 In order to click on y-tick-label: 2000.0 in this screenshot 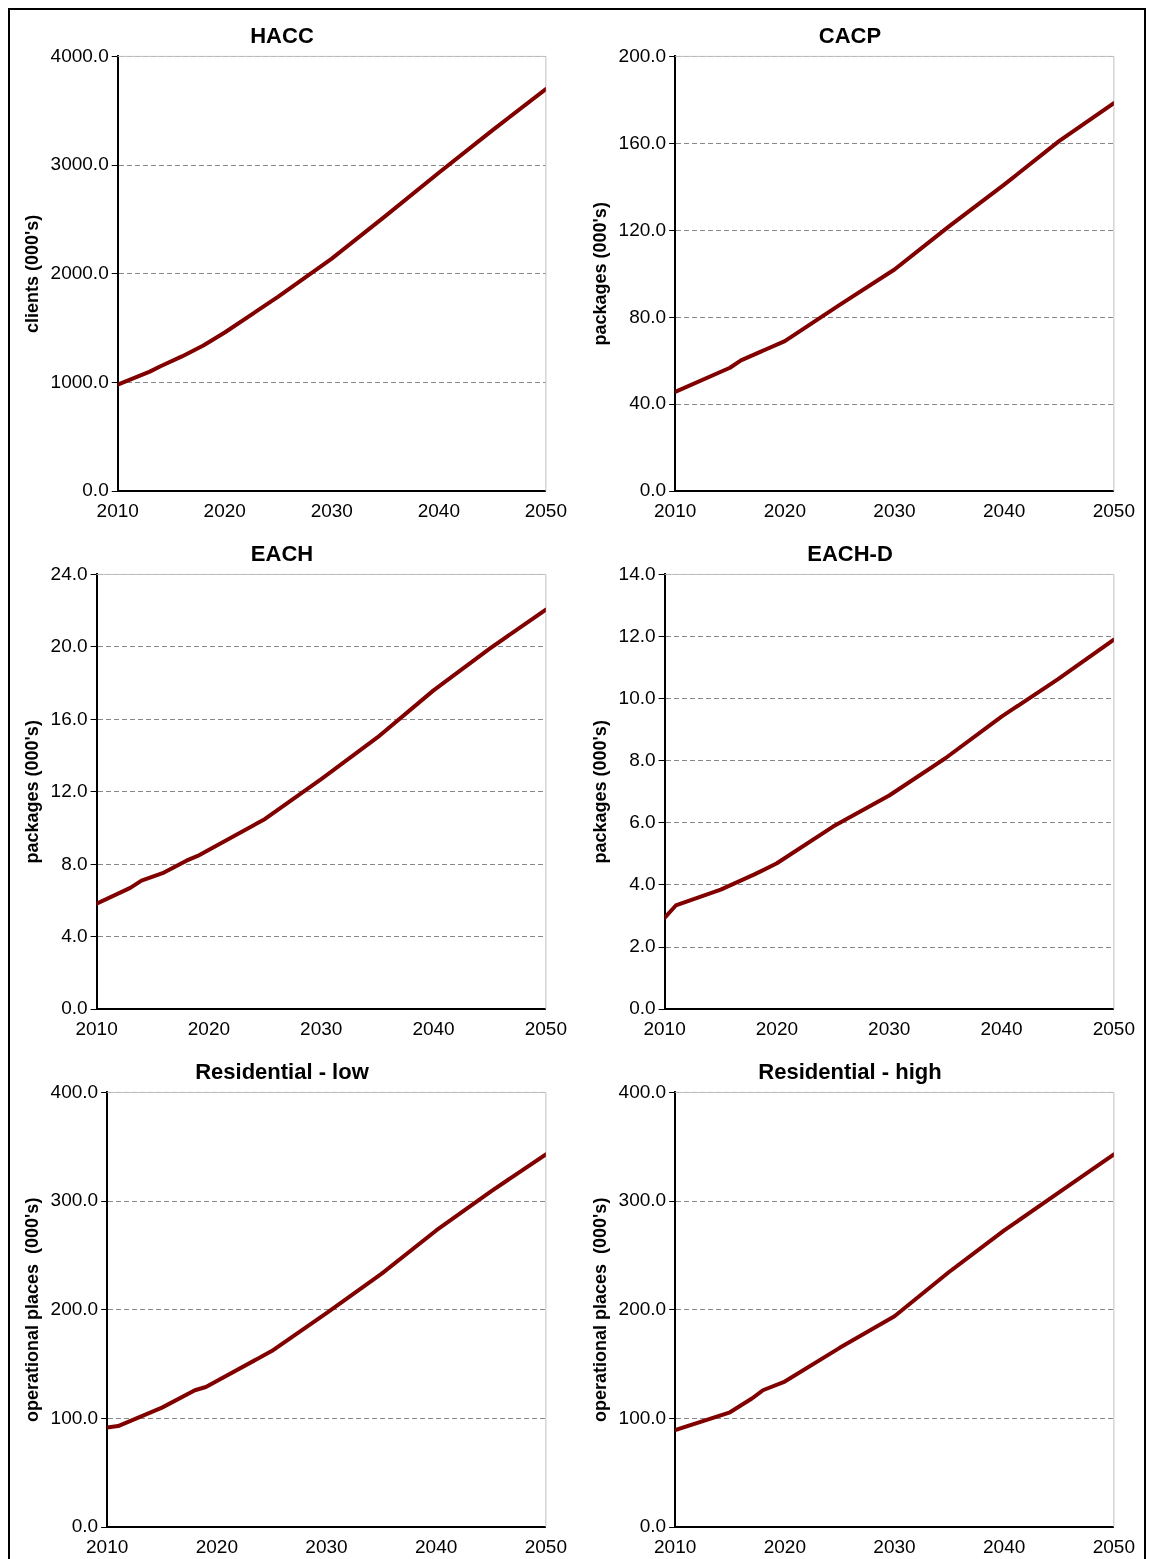, I will do `click(79, 273)`.